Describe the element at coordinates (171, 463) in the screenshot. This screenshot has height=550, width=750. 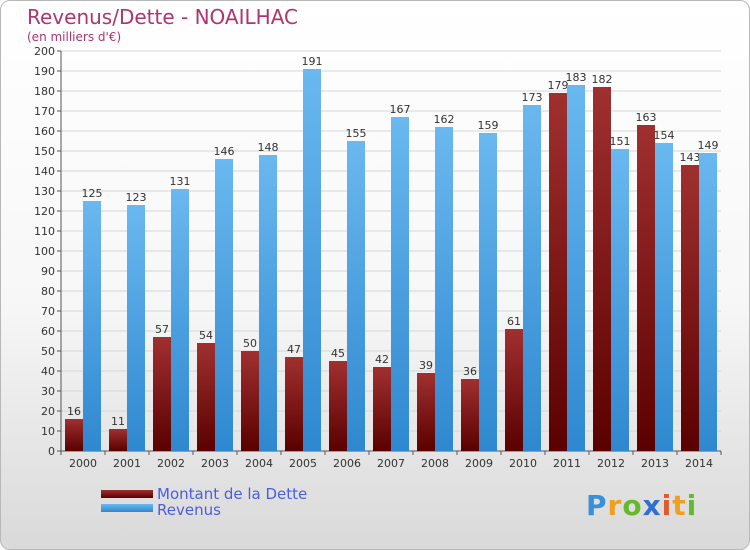
I see `x-tick-label: 2002` at that location.